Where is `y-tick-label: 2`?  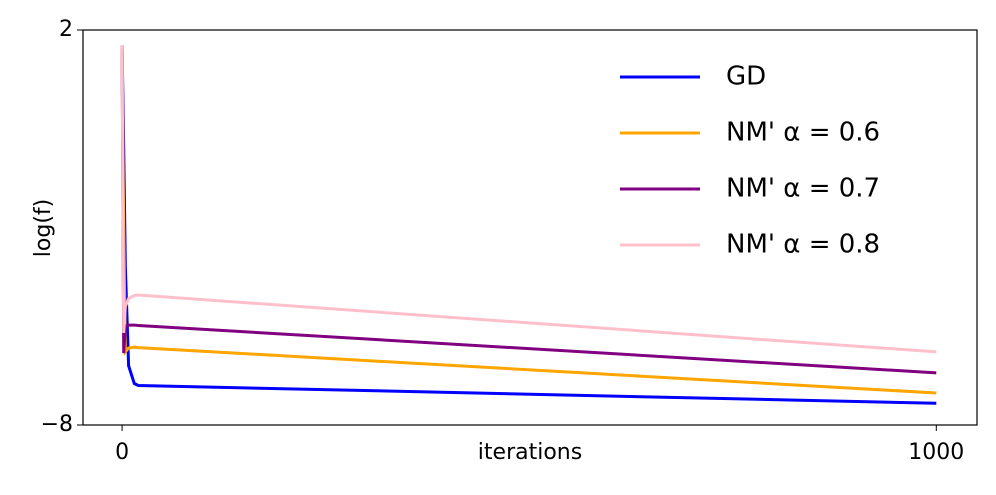 y-tick-label: 2 is located at coordinates (66, 29).